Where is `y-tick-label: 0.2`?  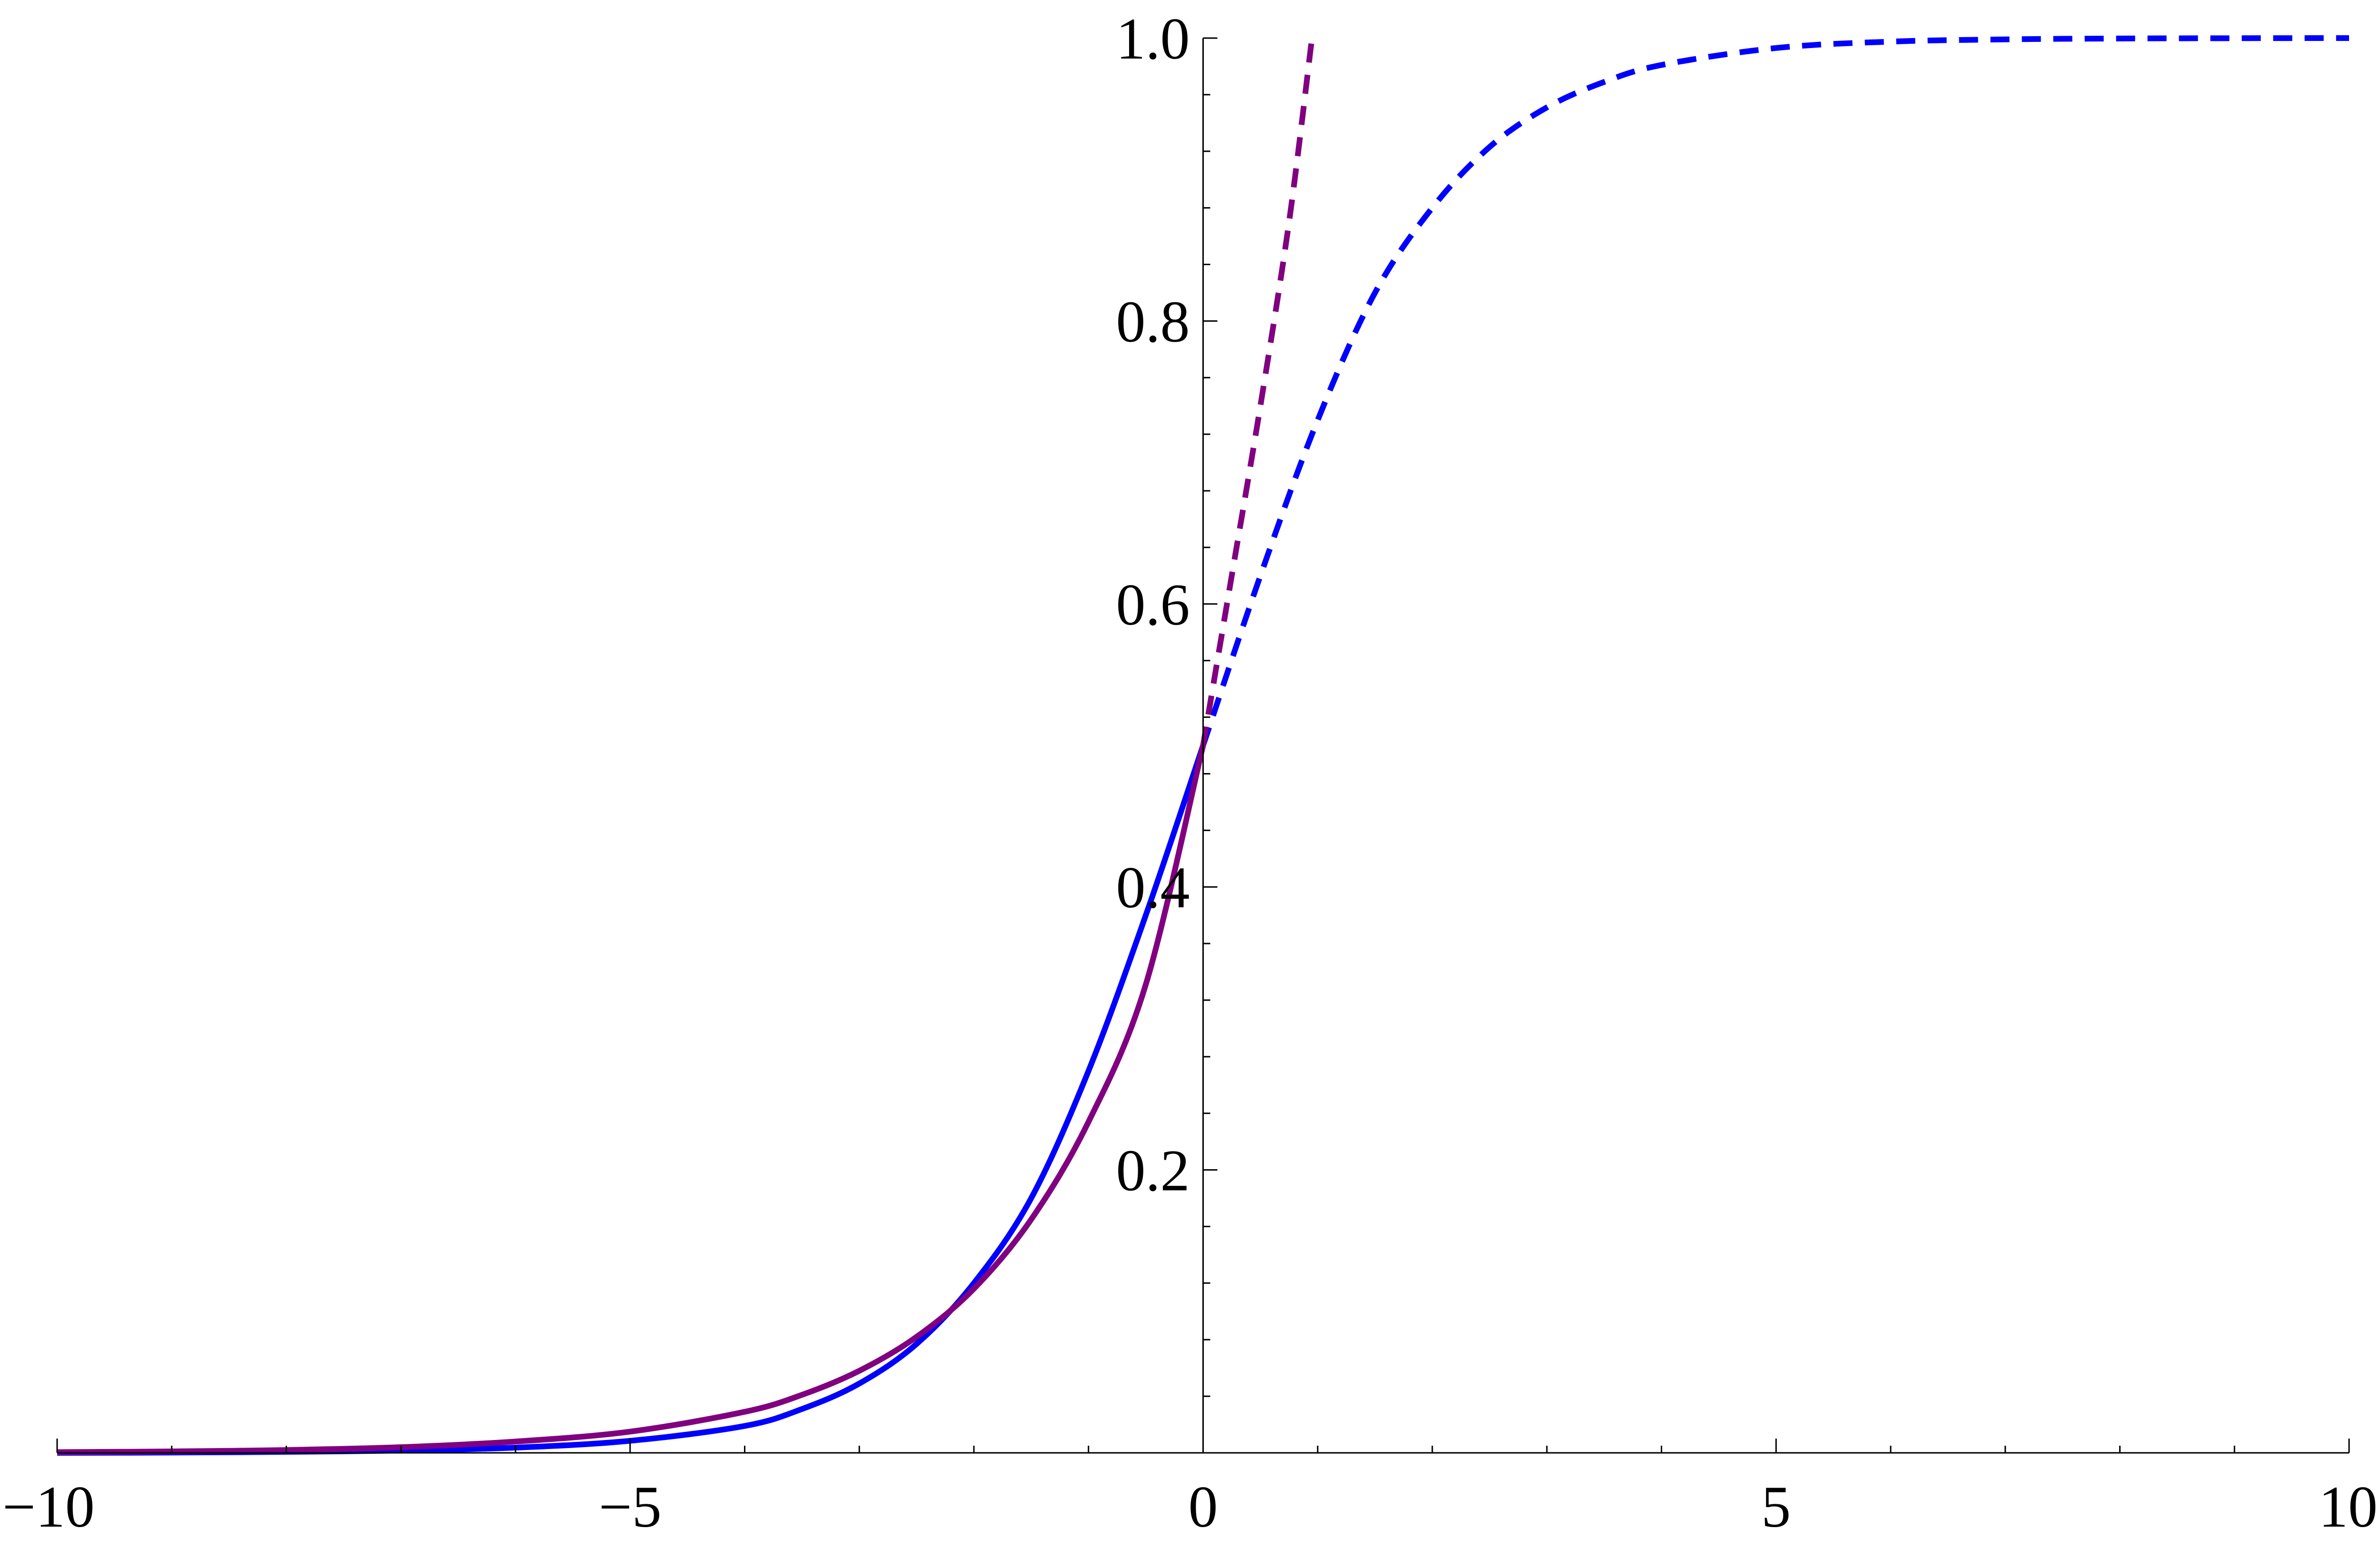 y-tick-label: 0.2 is located at coordinates (1153, 1170).